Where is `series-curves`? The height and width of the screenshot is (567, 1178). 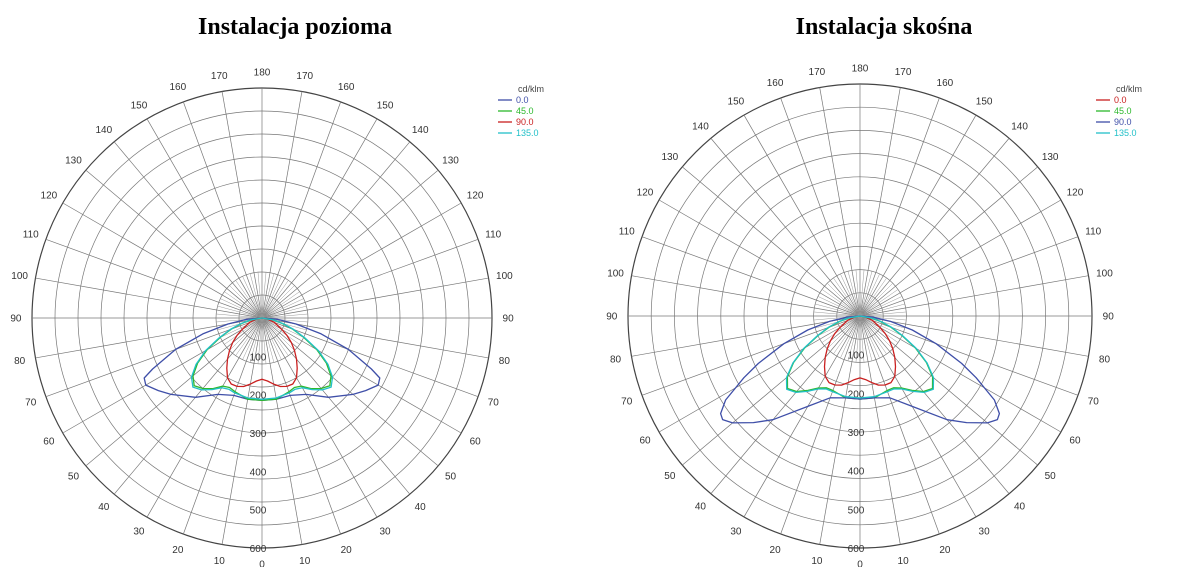
series-curves is located at coordinates (262, 359).